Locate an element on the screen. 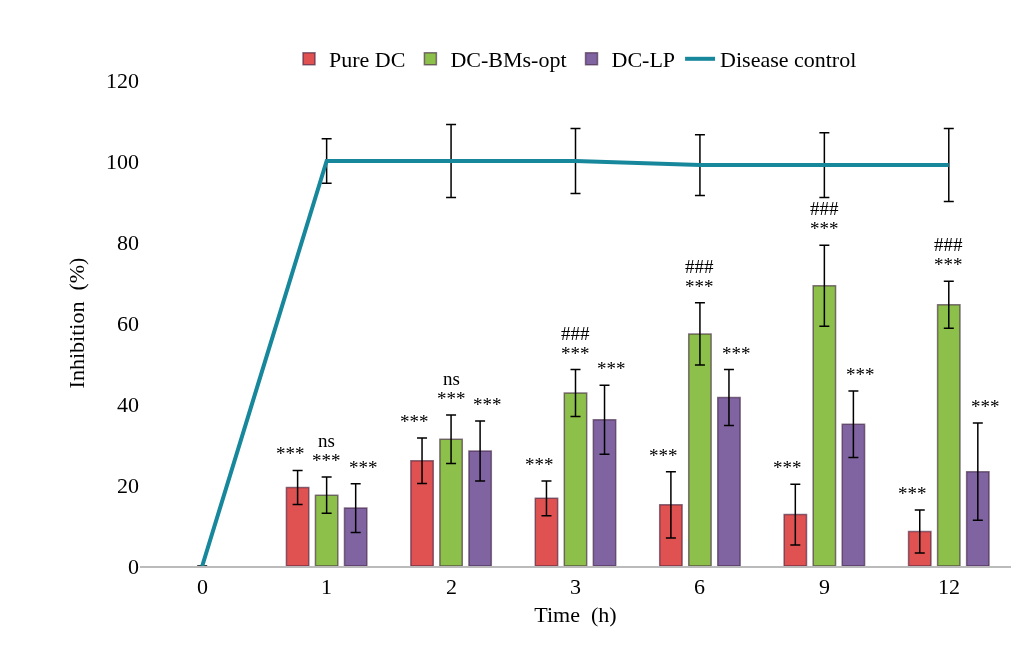  x-axis-title: Time (h) is located at coordinates (575, 615).